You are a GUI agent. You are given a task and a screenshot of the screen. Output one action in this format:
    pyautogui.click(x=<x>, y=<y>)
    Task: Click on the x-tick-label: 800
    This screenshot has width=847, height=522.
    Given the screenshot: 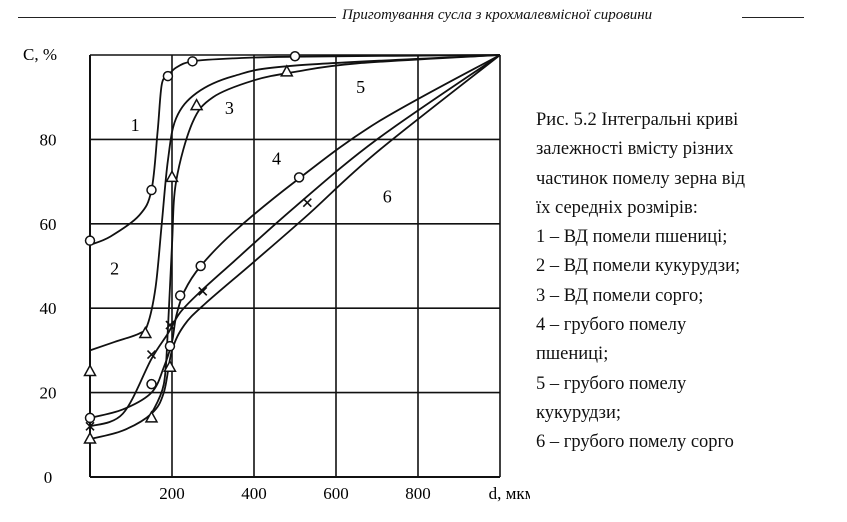 What is the action you would take?
    pyautogui.click(x=418, y=493)
    